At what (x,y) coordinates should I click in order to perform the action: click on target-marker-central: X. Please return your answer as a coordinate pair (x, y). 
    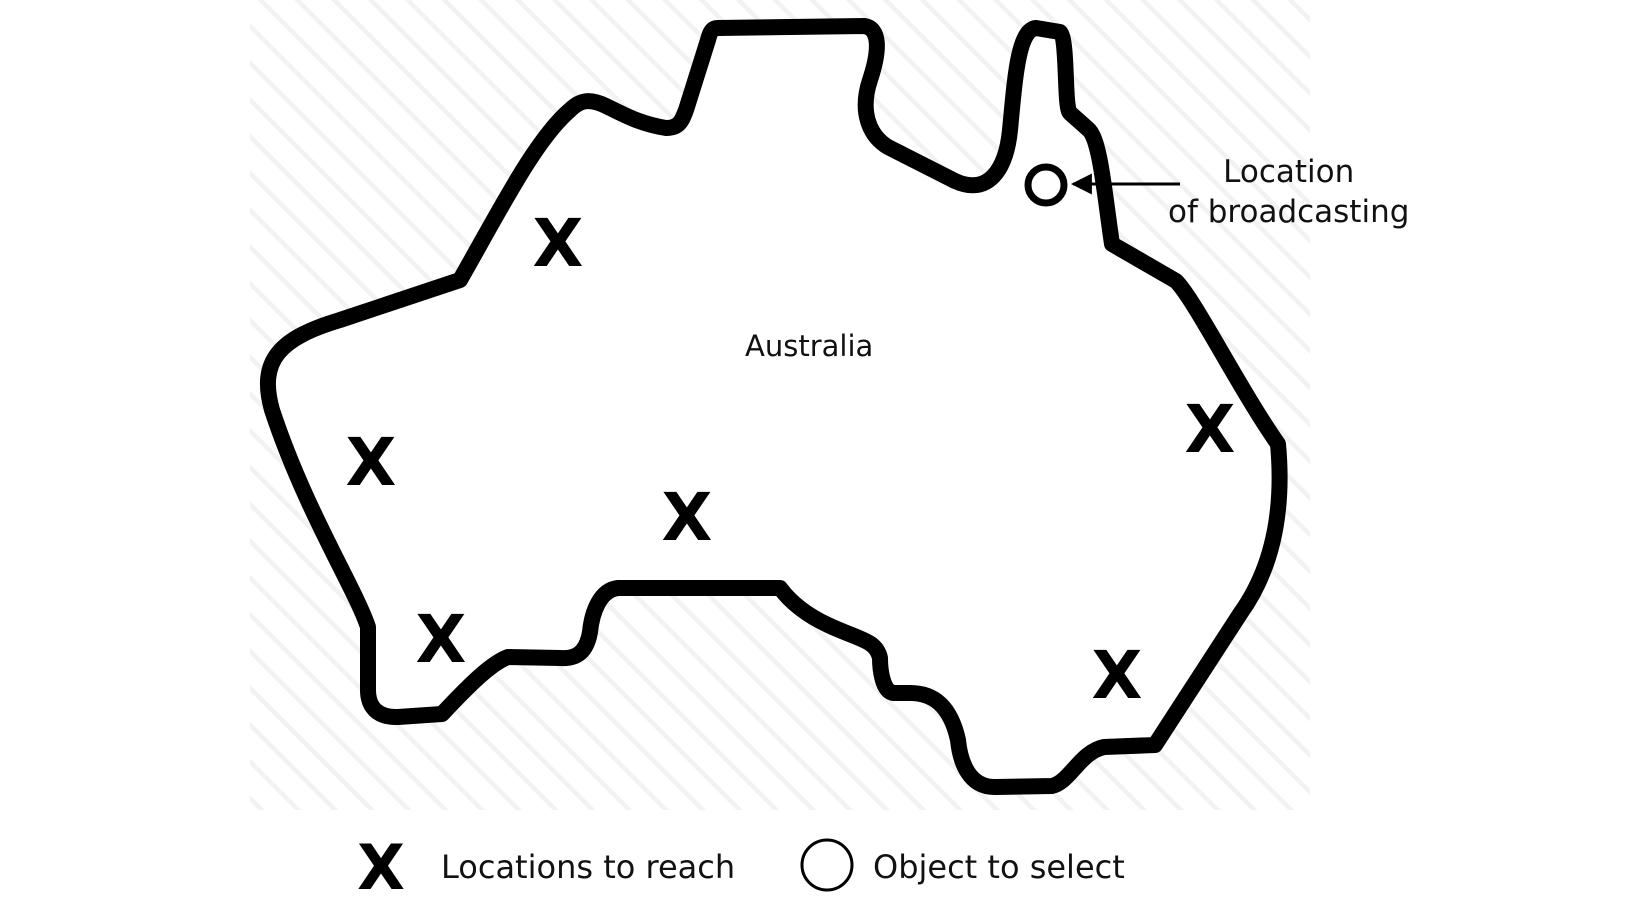
    Looking at the image, I should click on (687, 517).